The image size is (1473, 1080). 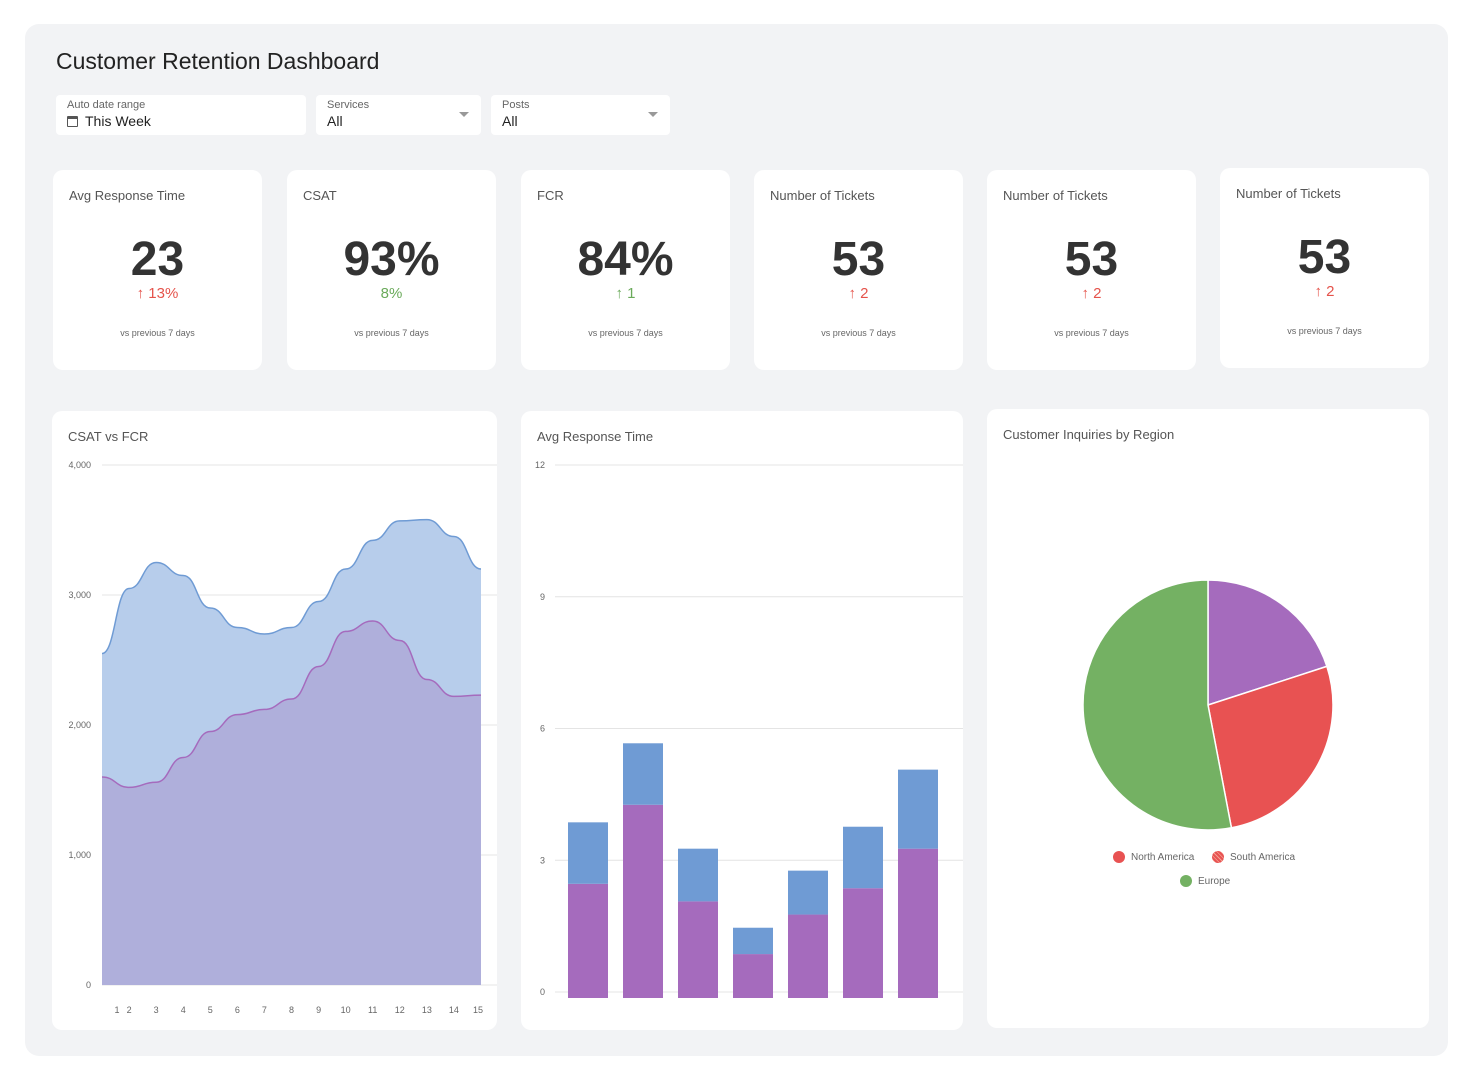 What do you see at coordinates (625, 293) in the screenshot?
I see `kpi-delta: ↑ 1` at bounding box center [625, 293].